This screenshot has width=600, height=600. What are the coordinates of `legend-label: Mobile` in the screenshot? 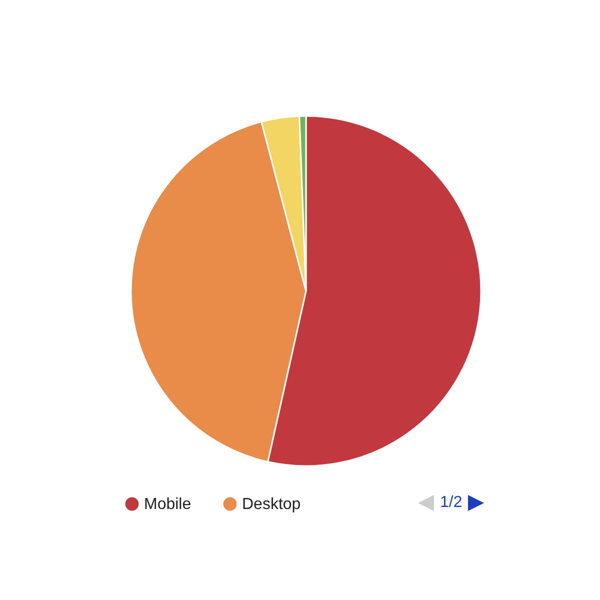 It's located at (168, 504).